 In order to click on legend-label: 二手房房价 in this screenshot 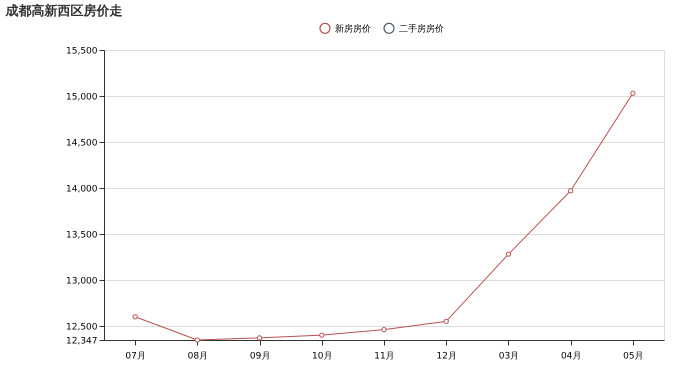, I will do `click(421, 28)`.